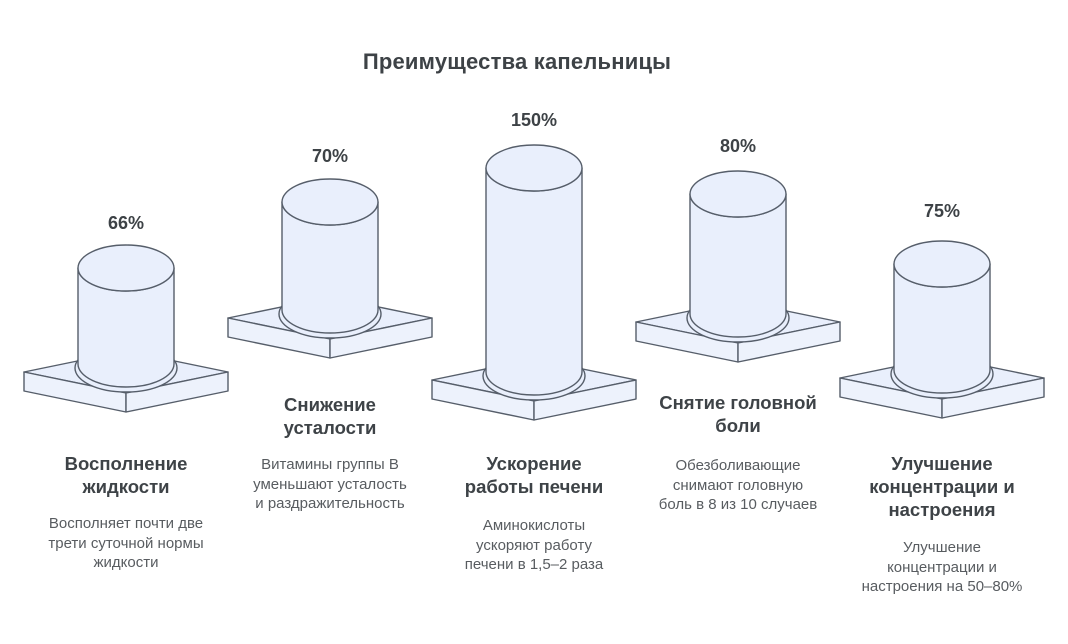 The image size is (1068, 644). What do you see at coordinates (738, 146) in the screenshot?
I see `value-label: 80%` at bounding box center [738, 146].